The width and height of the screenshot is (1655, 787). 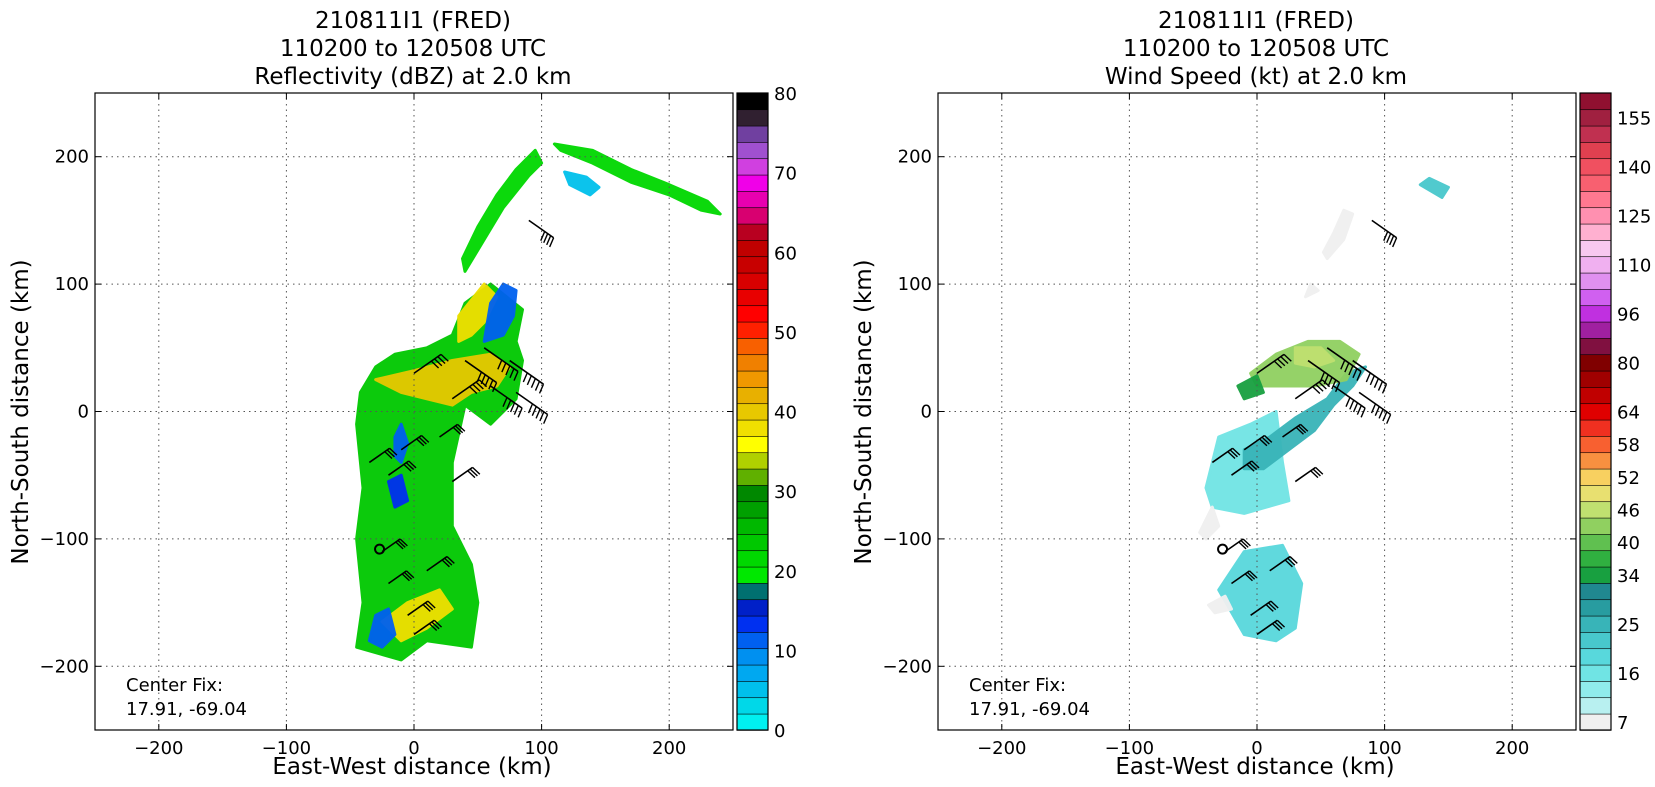 I want to click on x-tick-label: 100, so click(x=1384, y=748).